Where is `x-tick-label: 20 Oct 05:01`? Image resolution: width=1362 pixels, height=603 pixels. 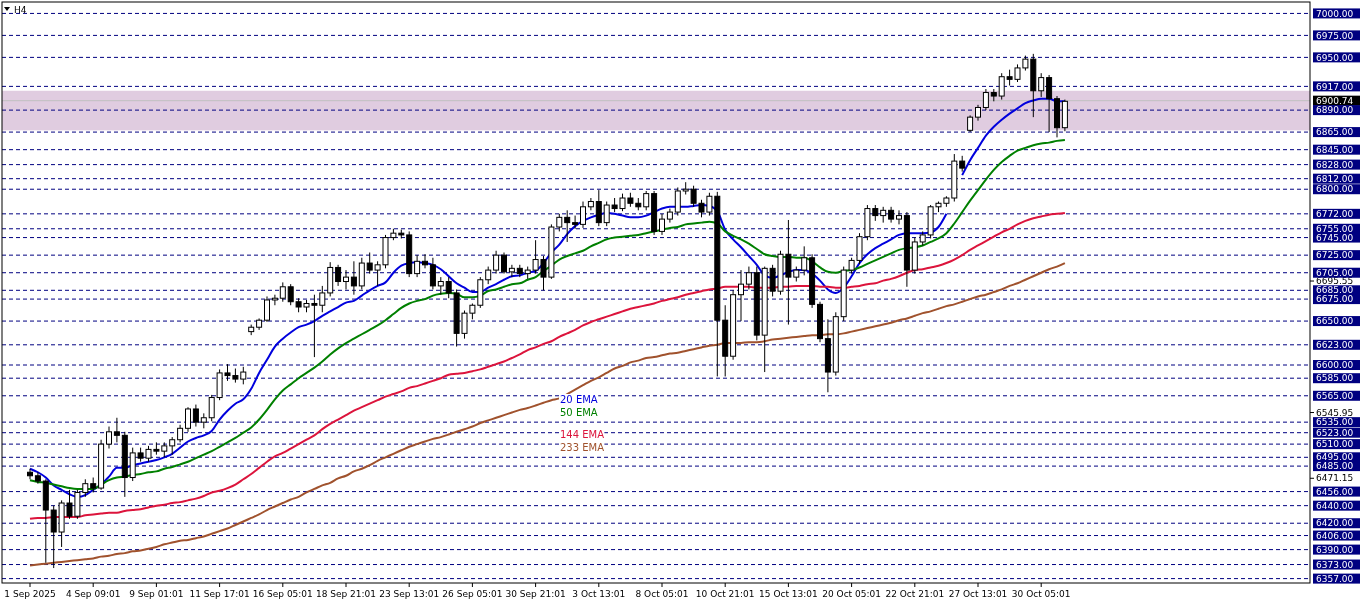
x-tick-label: 20 Oct 05:01 is located at coordinates (851, 594).